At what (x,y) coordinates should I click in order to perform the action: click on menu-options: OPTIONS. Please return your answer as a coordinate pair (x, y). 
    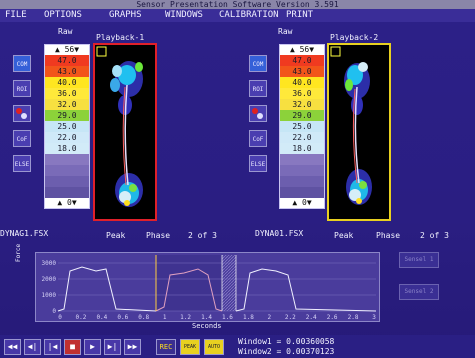
    Looking at the image, I should click on (63, 15).